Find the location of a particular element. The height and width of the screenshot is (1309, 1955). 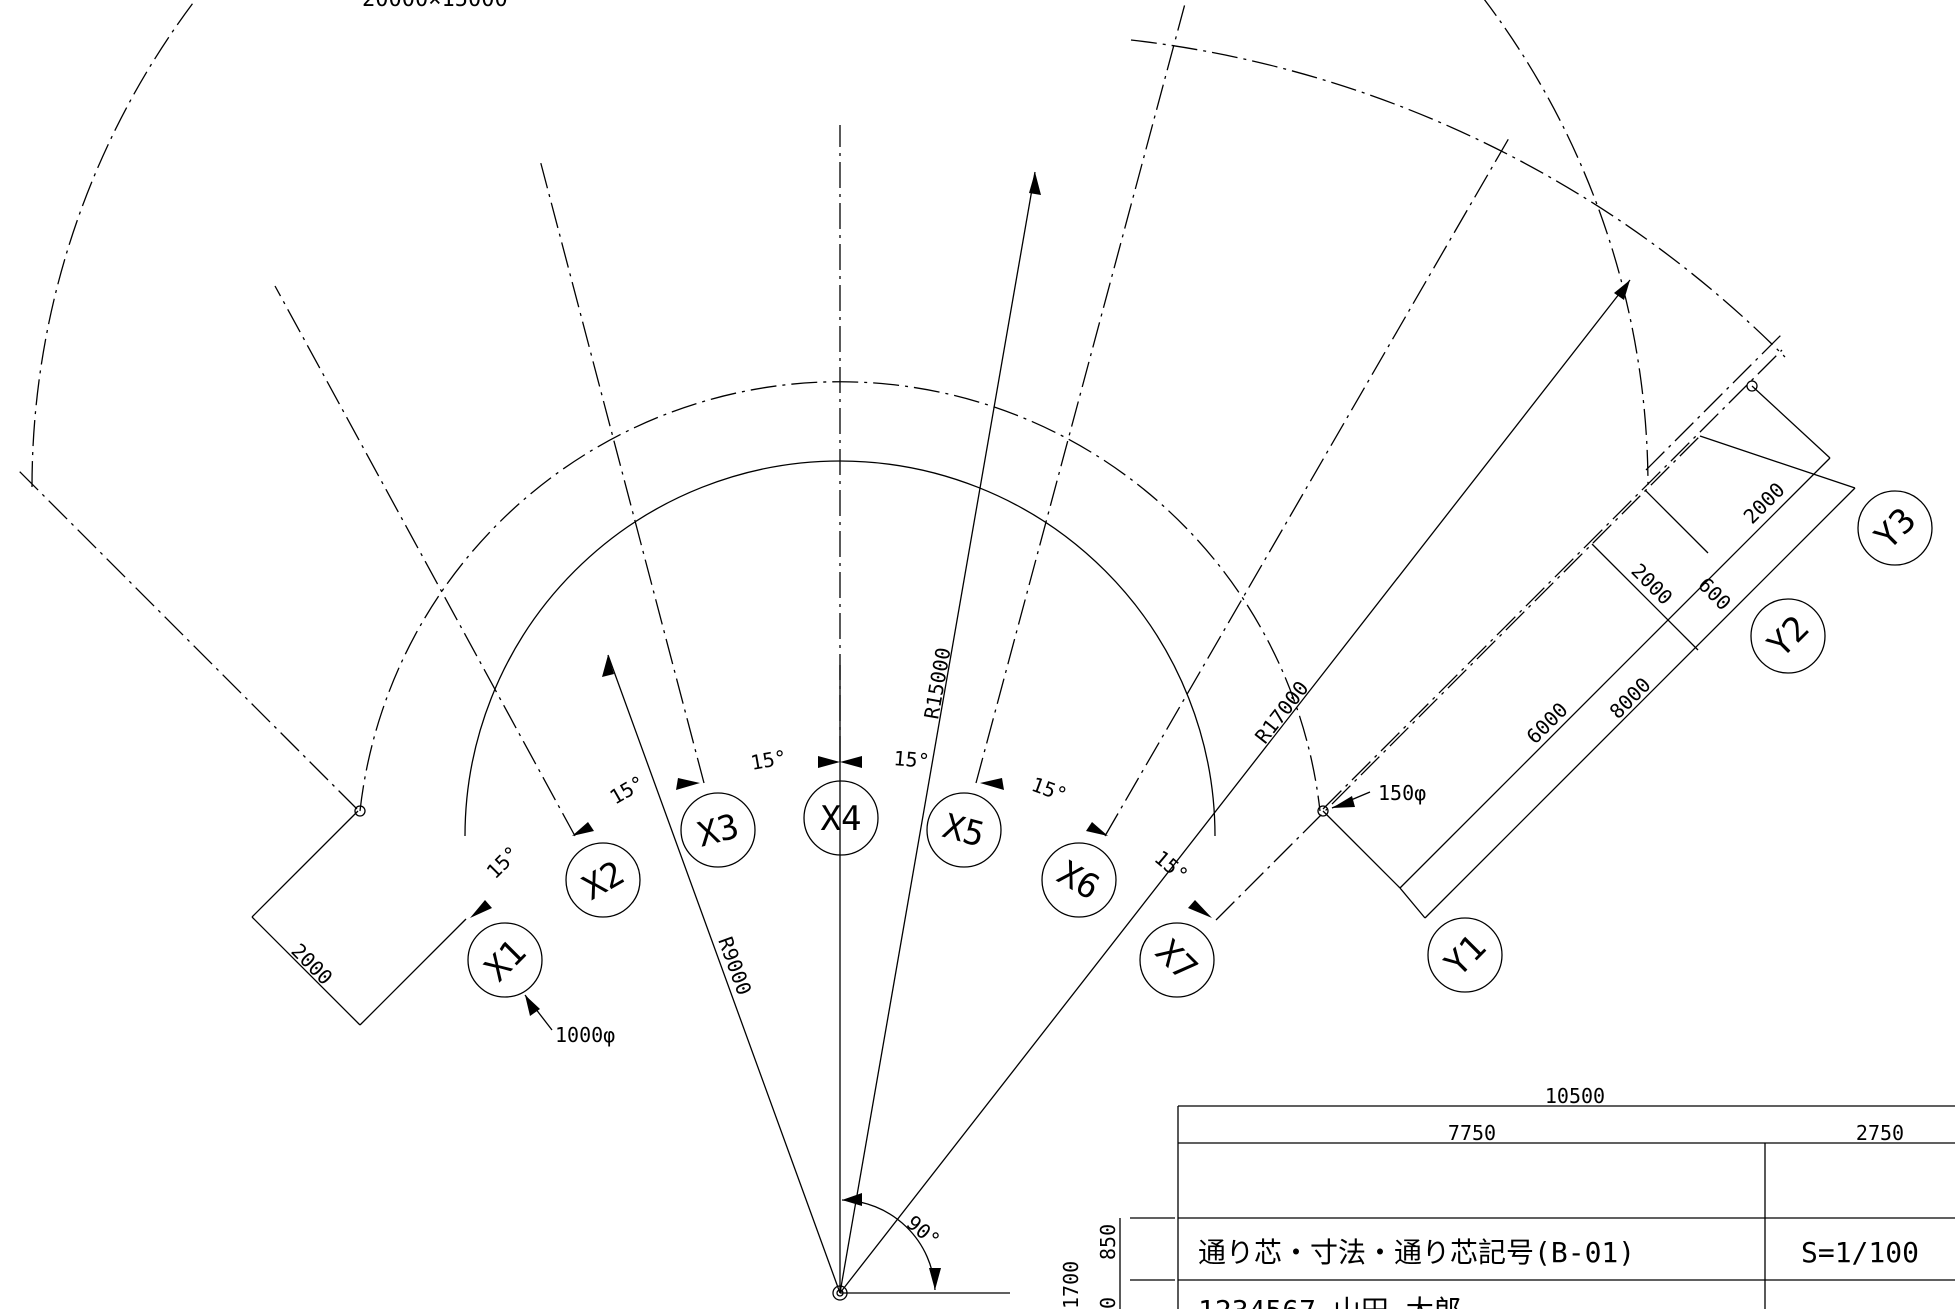

center-point is located at coordinates (840, 1293).